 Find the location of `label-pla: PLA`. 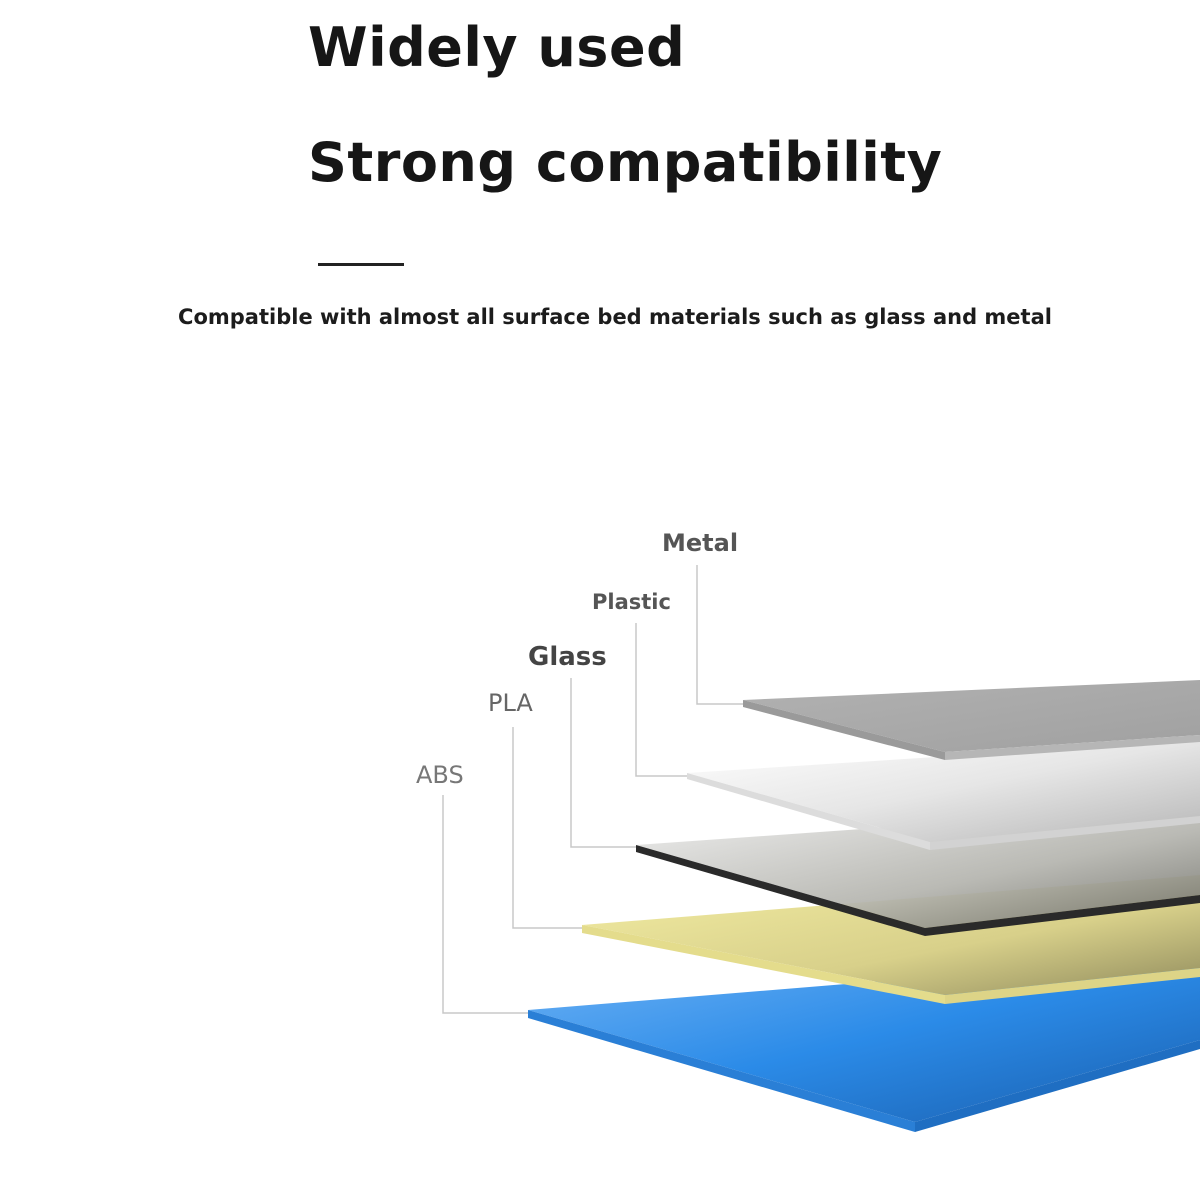

label-pla: PLA is located at coordinates (510, 703).